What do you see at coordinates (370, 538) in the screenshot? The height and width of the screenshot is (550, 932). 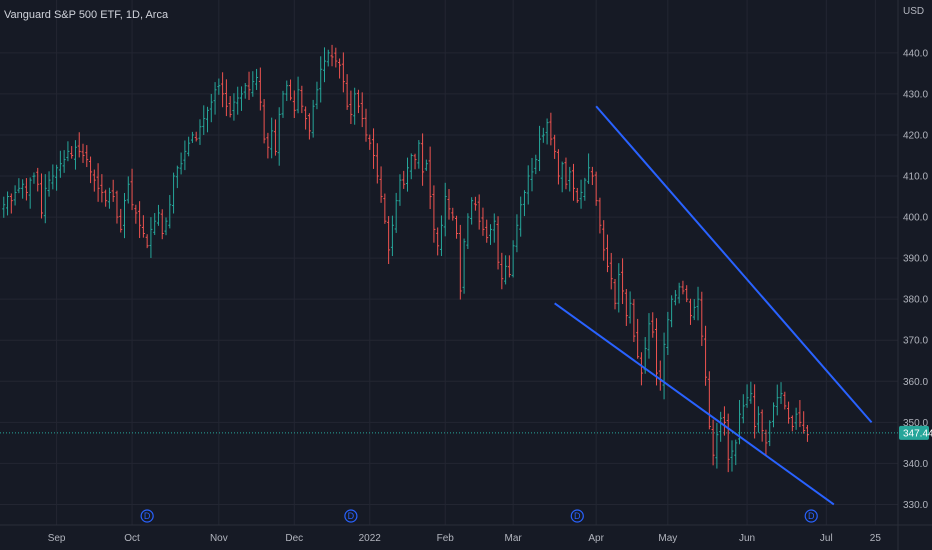 I see `time-tick-label: 2022` at bounding box center [370, 538].